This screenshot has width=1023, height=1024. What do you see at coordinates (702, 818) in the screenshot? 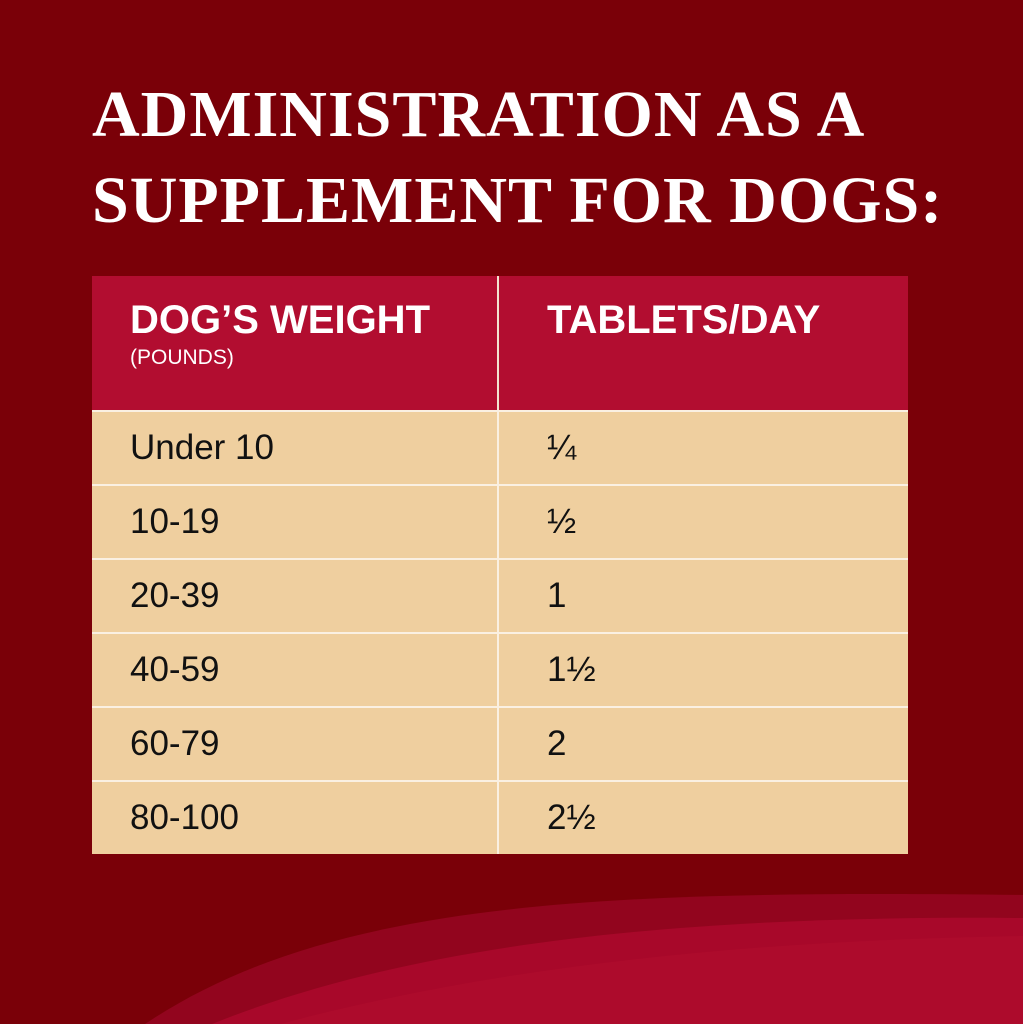
I see `tablets-cell: 2½` at bounding box center [702, 818].